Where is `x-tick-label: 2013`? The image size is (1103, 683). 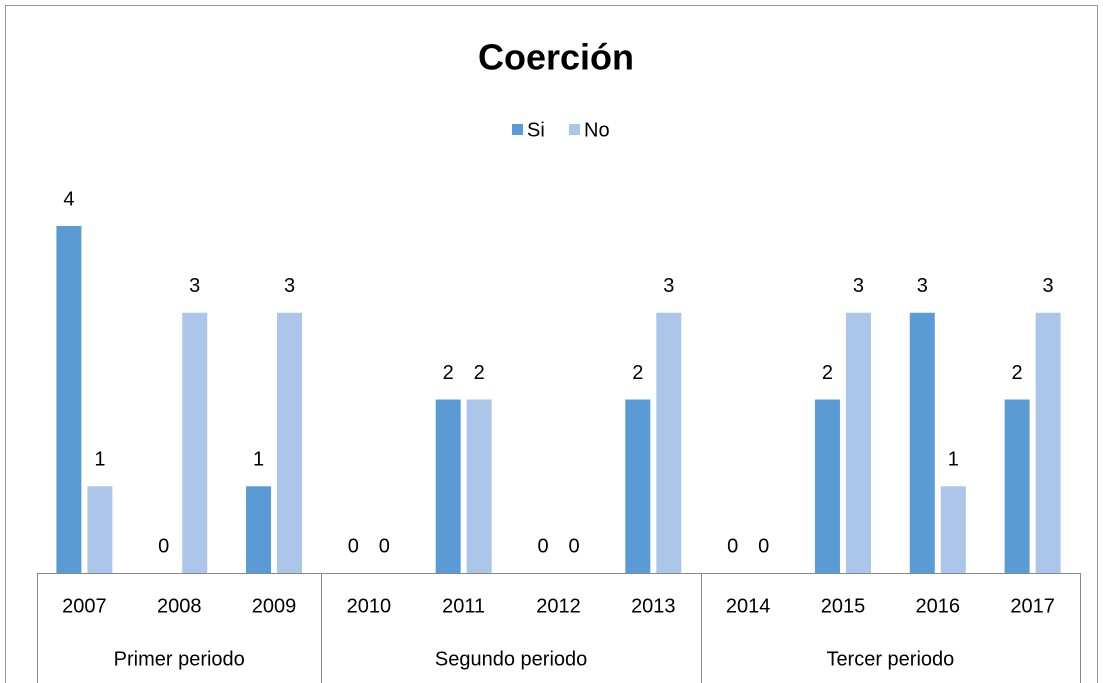
x-tick-label: 2013 is located at coordinates (653, 606).